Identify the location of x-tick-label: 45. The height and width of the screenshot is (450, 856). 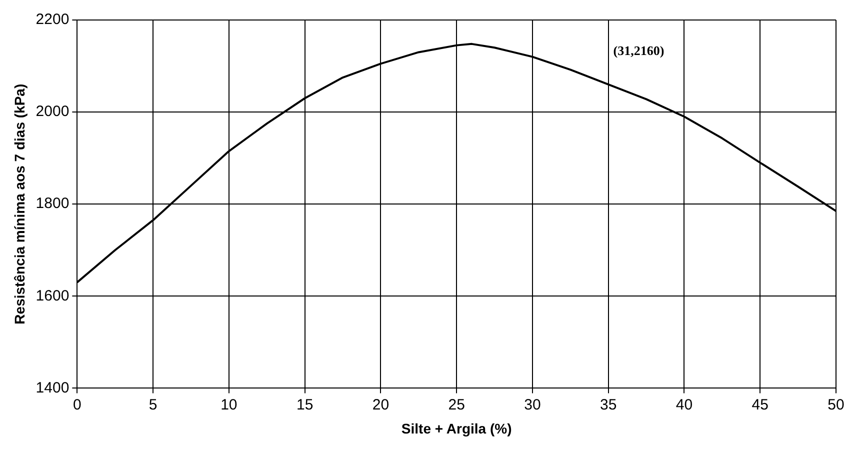
(760, 405).